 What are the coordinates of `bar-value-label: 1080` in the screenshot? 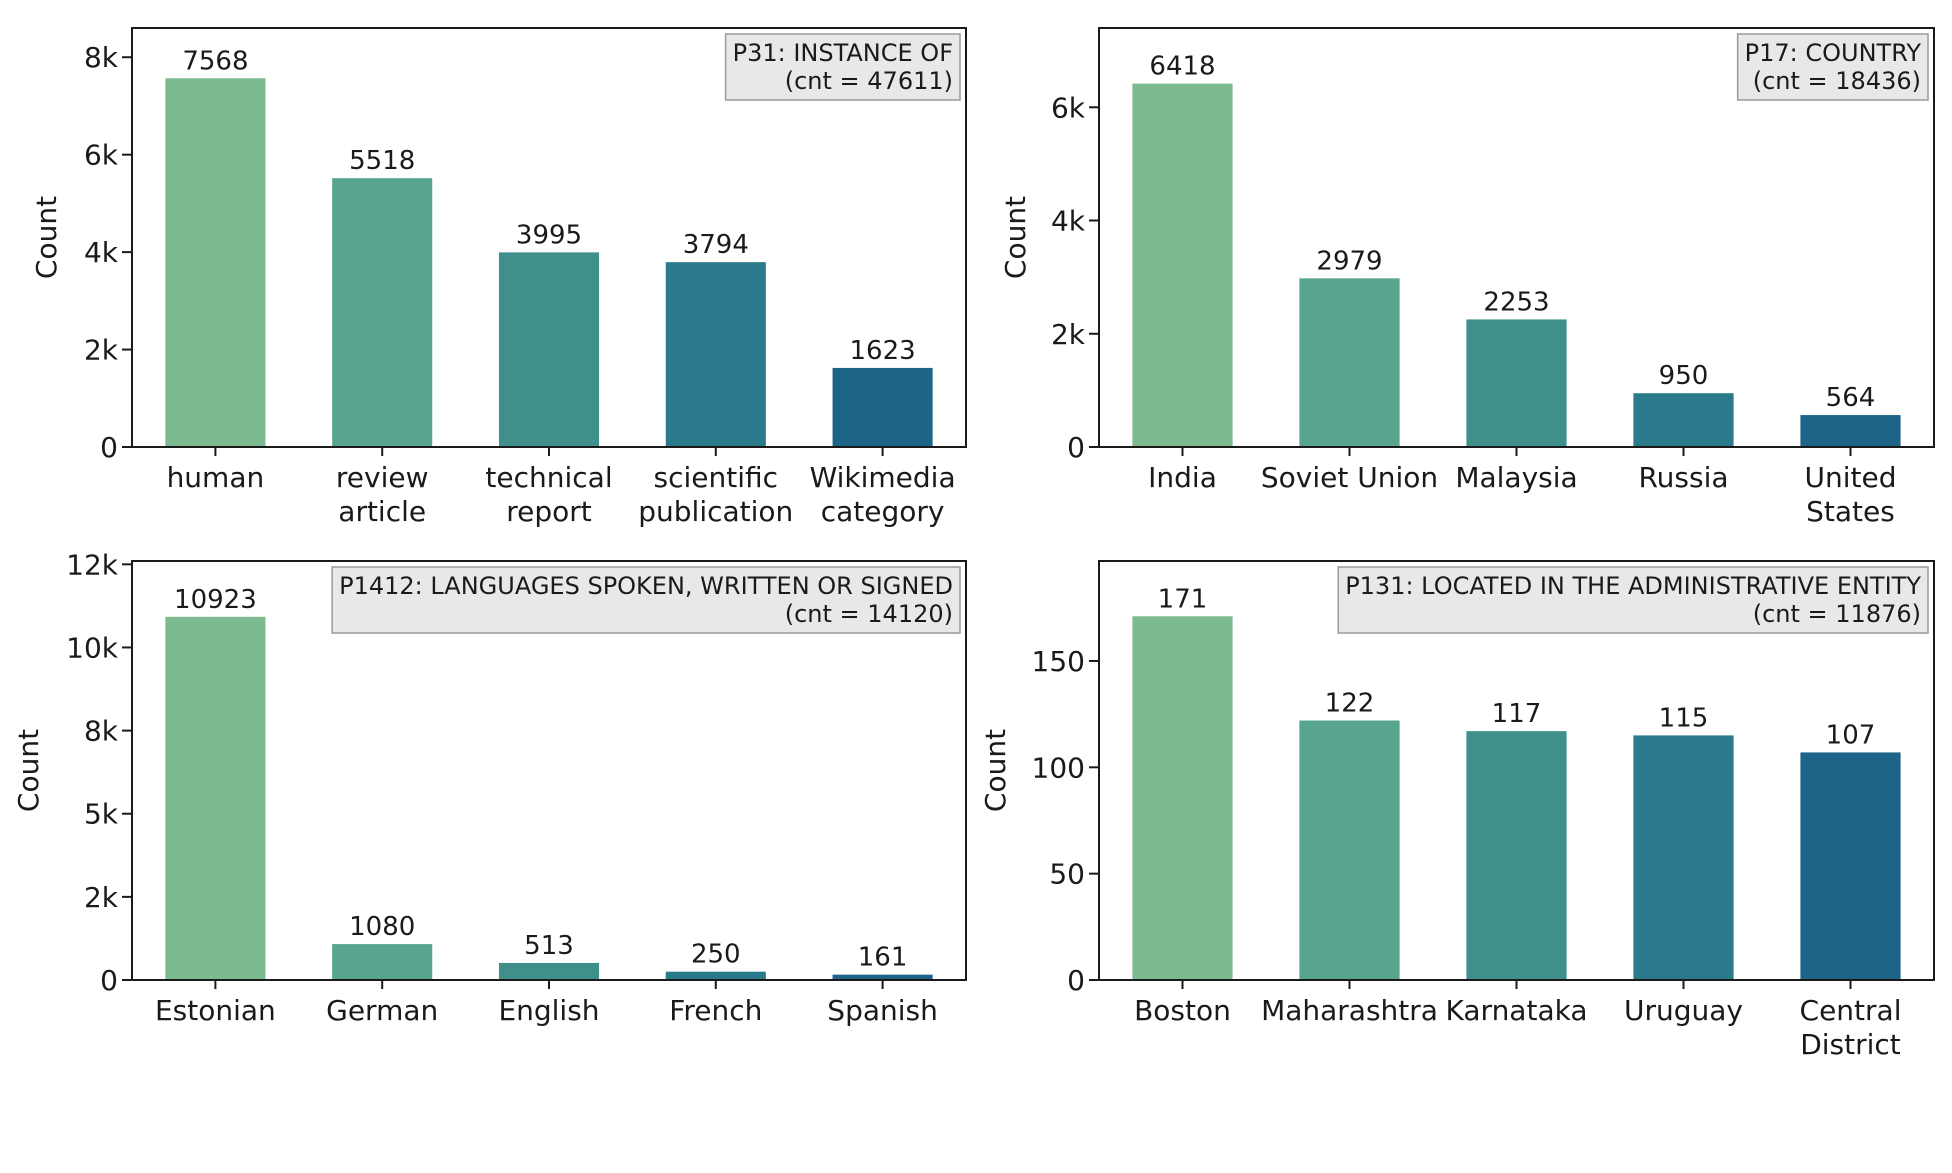 It's located at (382, 927).